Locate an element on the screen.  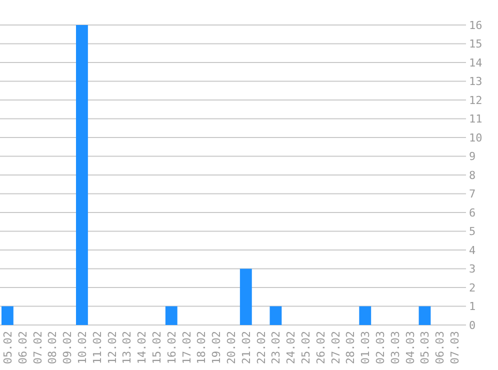
x-tick-label: 05.02 is located at coordinates (7, 347).